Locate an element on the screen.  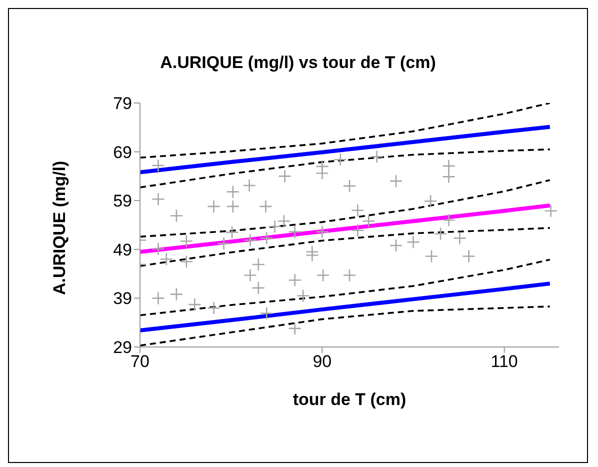
y-tick-label: 49 is located at coordinates (122, 250).